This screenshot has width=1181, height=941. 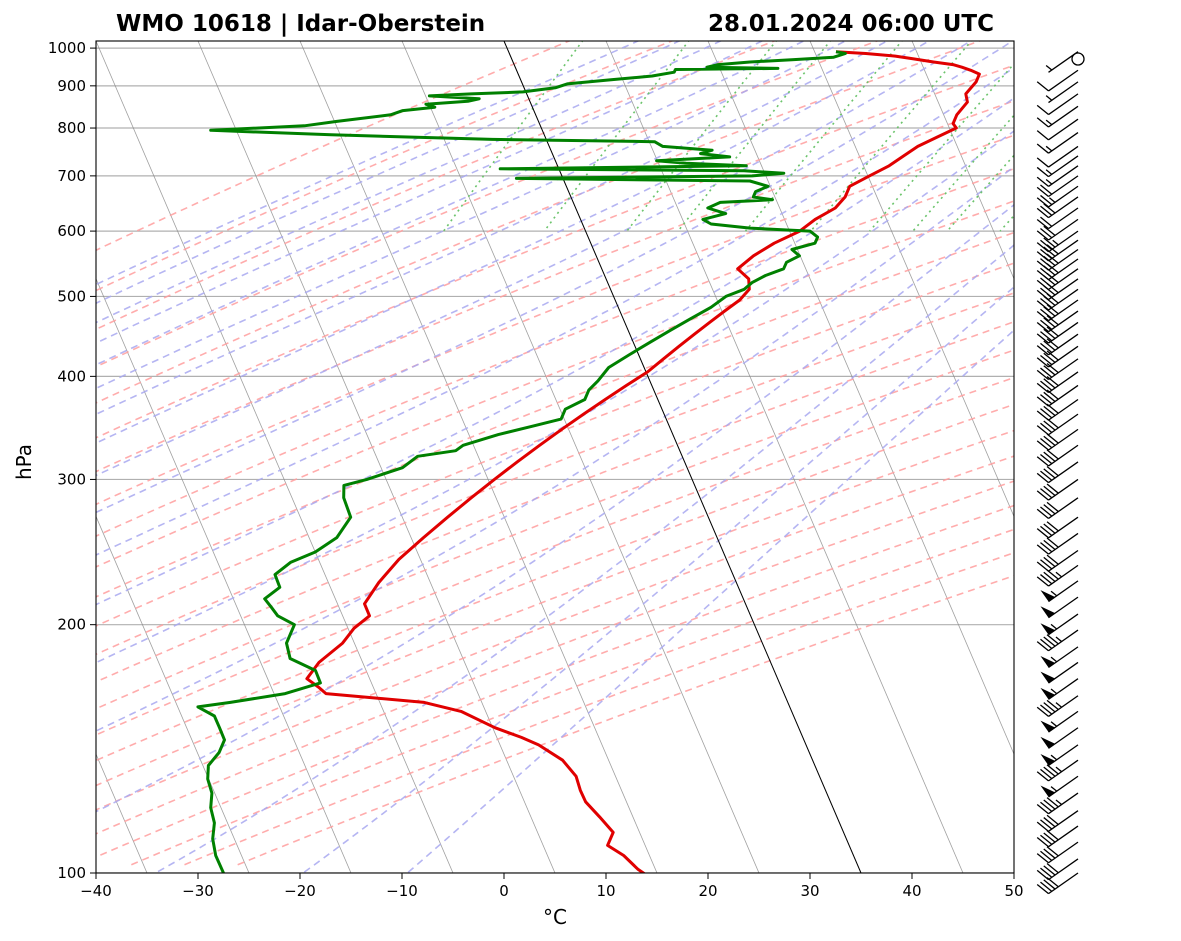 What do you see at coordinates (368, 163) in the screenshot?
I see `moist-adiabat` at bounding box center [368, 163].